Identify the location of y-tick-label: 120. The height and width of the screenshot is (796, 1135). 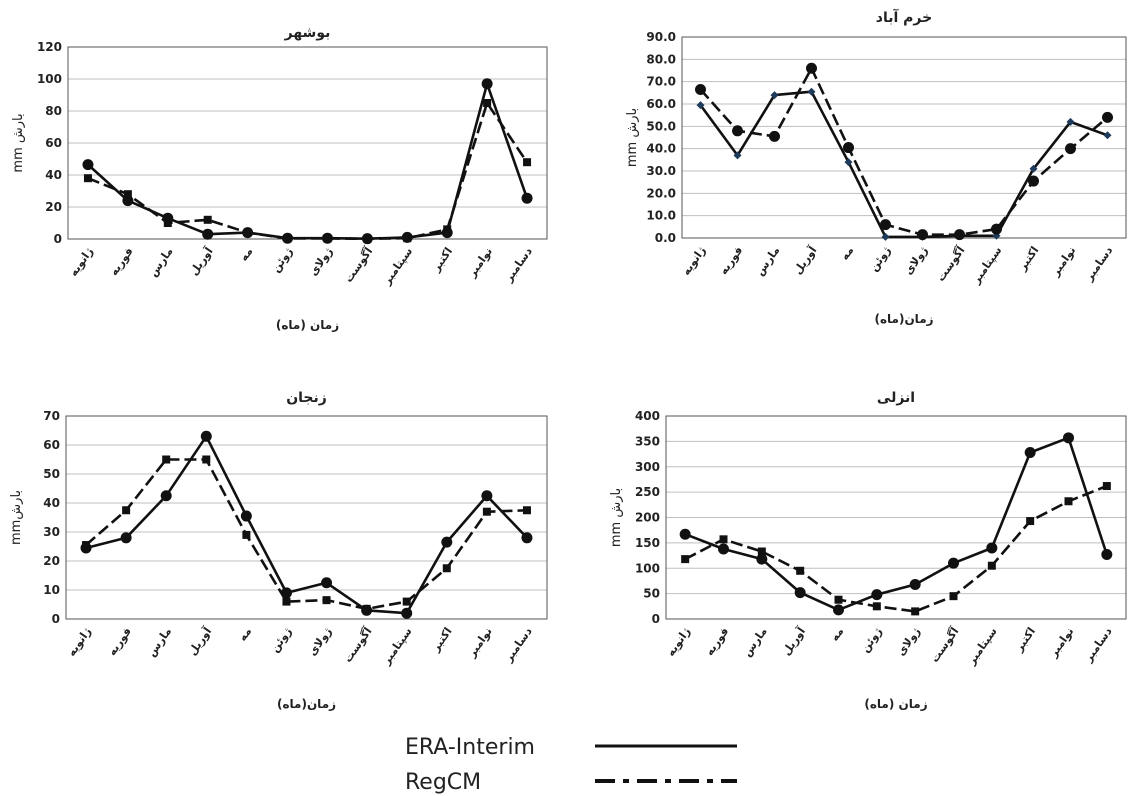
(49, 47).